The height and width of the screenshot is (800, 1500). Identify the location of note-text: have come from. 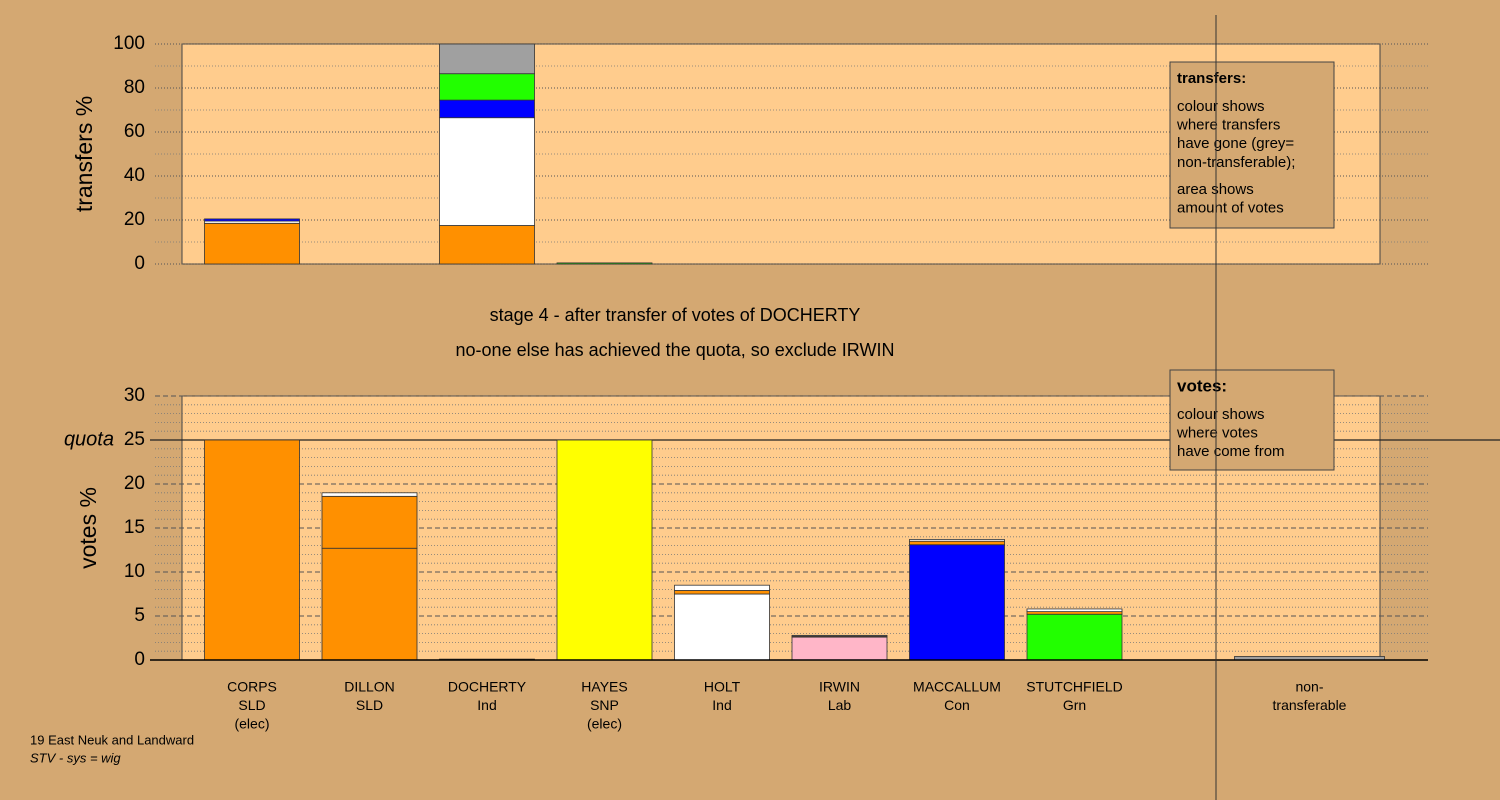
(1231, 451).